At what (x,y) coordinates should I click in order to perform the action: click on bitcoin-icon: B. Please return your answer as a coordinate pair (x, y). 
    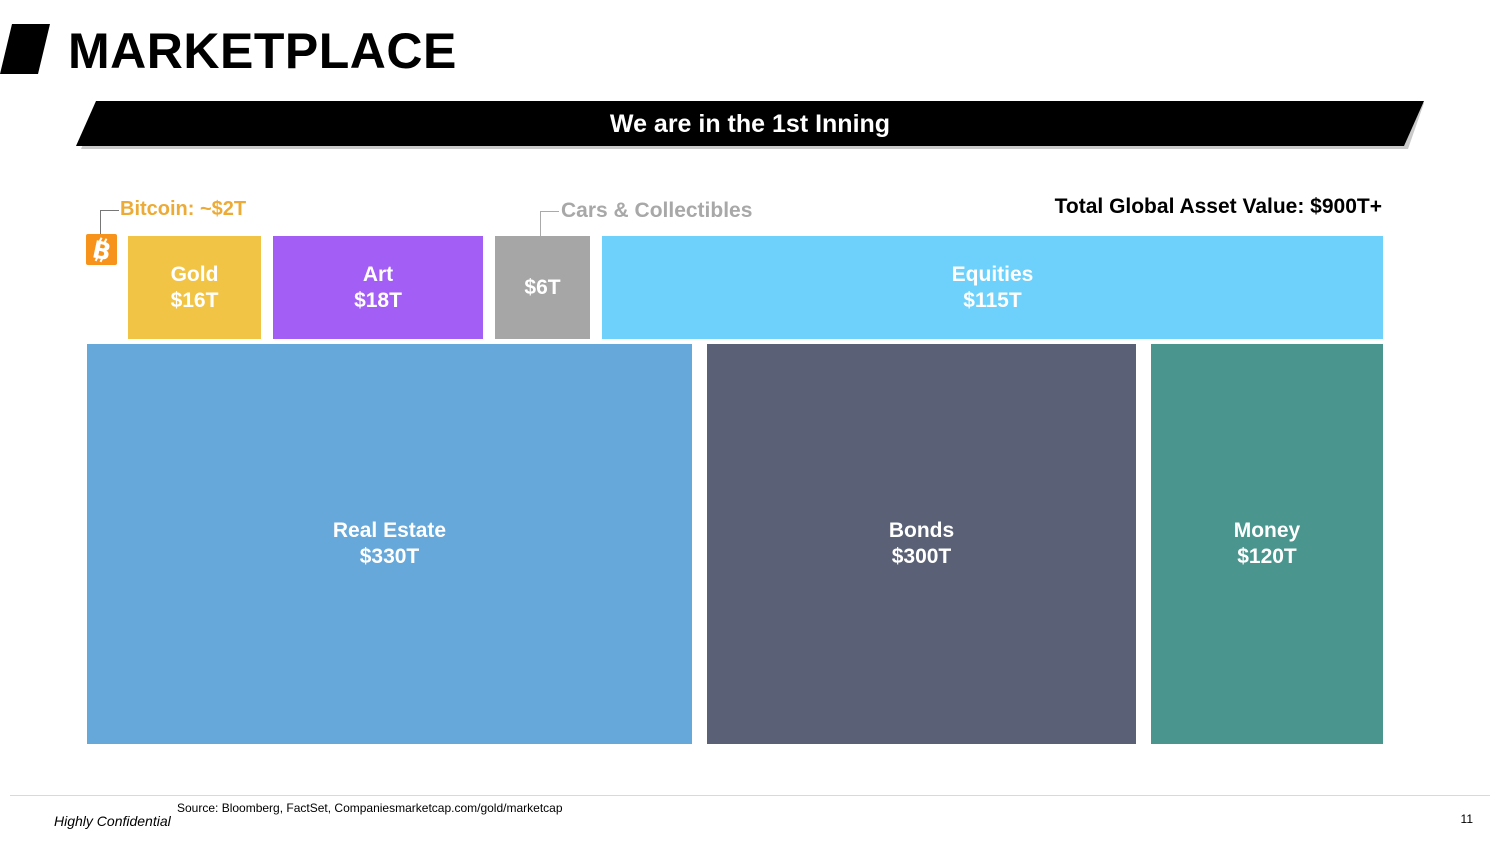
    Looking at the image, I should click on (101, 249).